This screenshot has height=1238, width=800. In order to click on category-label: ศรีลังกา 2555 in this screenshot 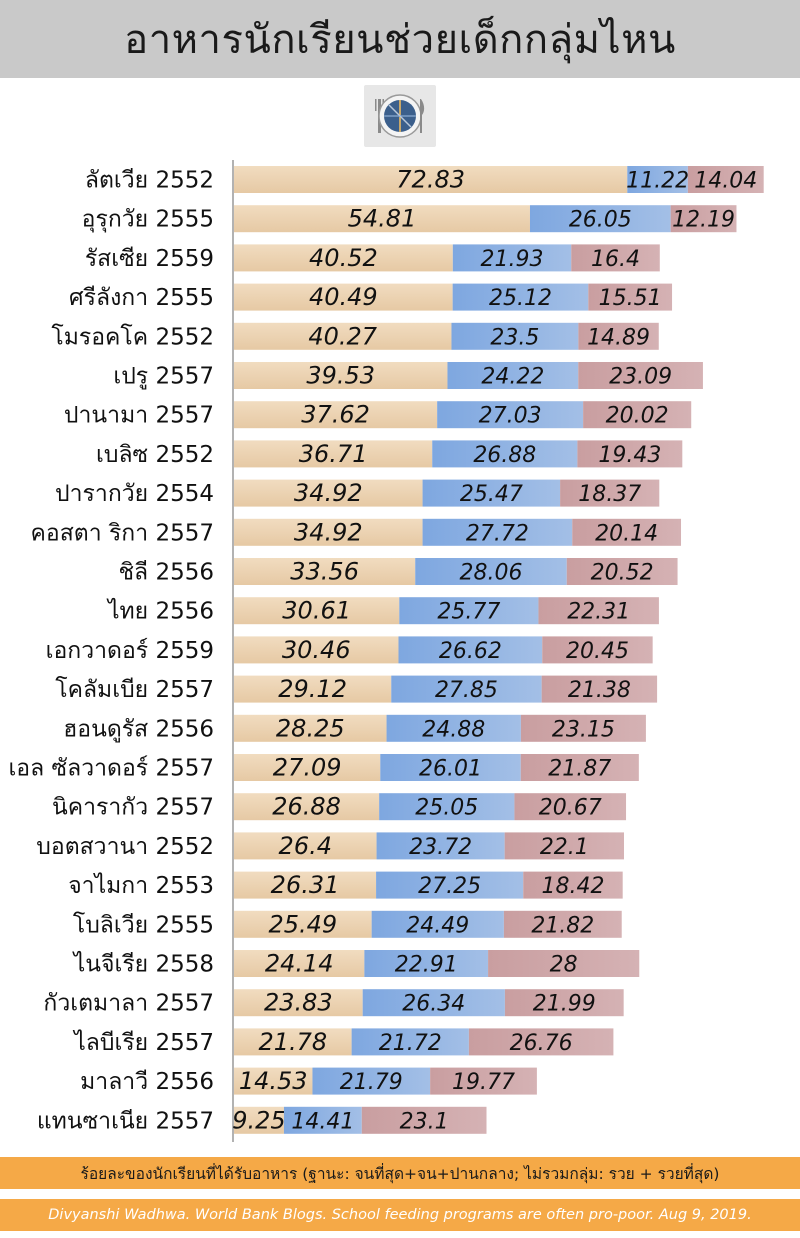, I will do `click(141, 298)`.